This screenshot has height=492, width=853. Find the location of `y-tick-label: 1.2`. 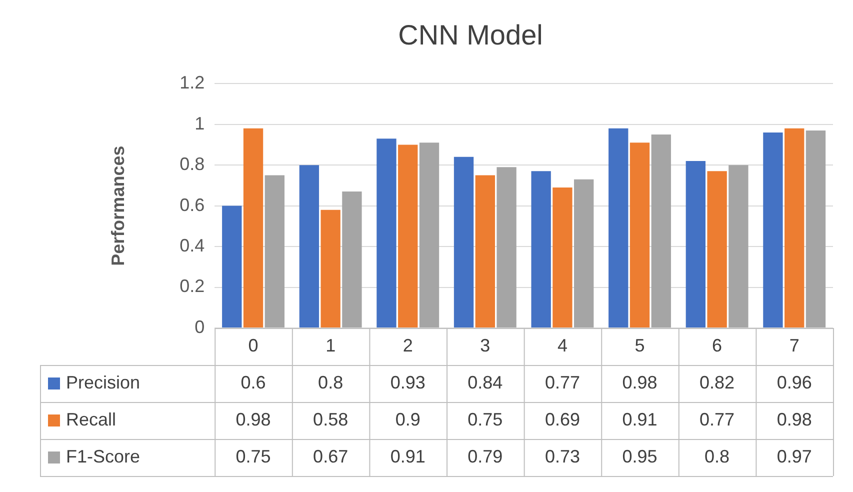

y-tick-label: 1.2 is located at coordinates (192, 82).